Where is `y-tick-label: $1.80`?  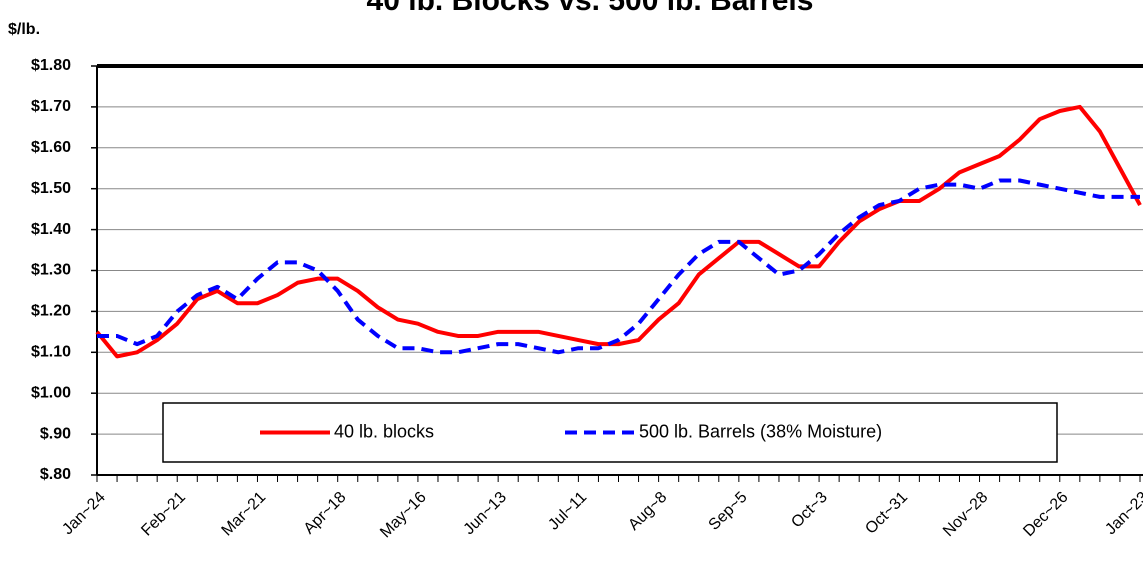 y-tick-label: $1.80 is located at coordinates (51, 65).